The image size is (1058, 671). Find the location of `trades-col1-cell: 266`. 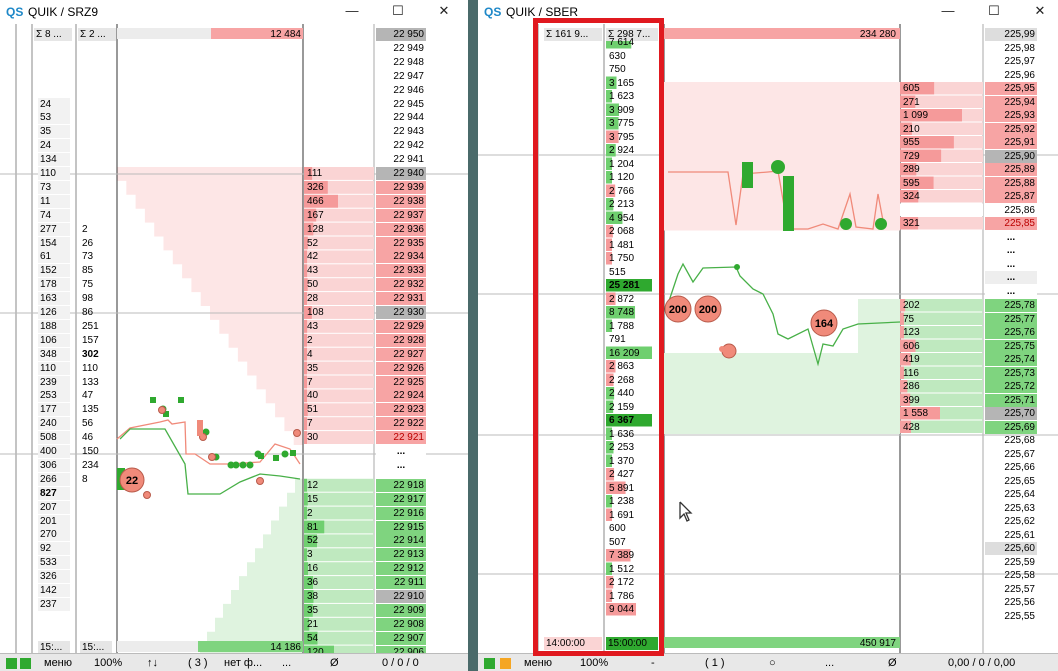

trades-col1-cell: 266 is located at coordinates (54, 479).